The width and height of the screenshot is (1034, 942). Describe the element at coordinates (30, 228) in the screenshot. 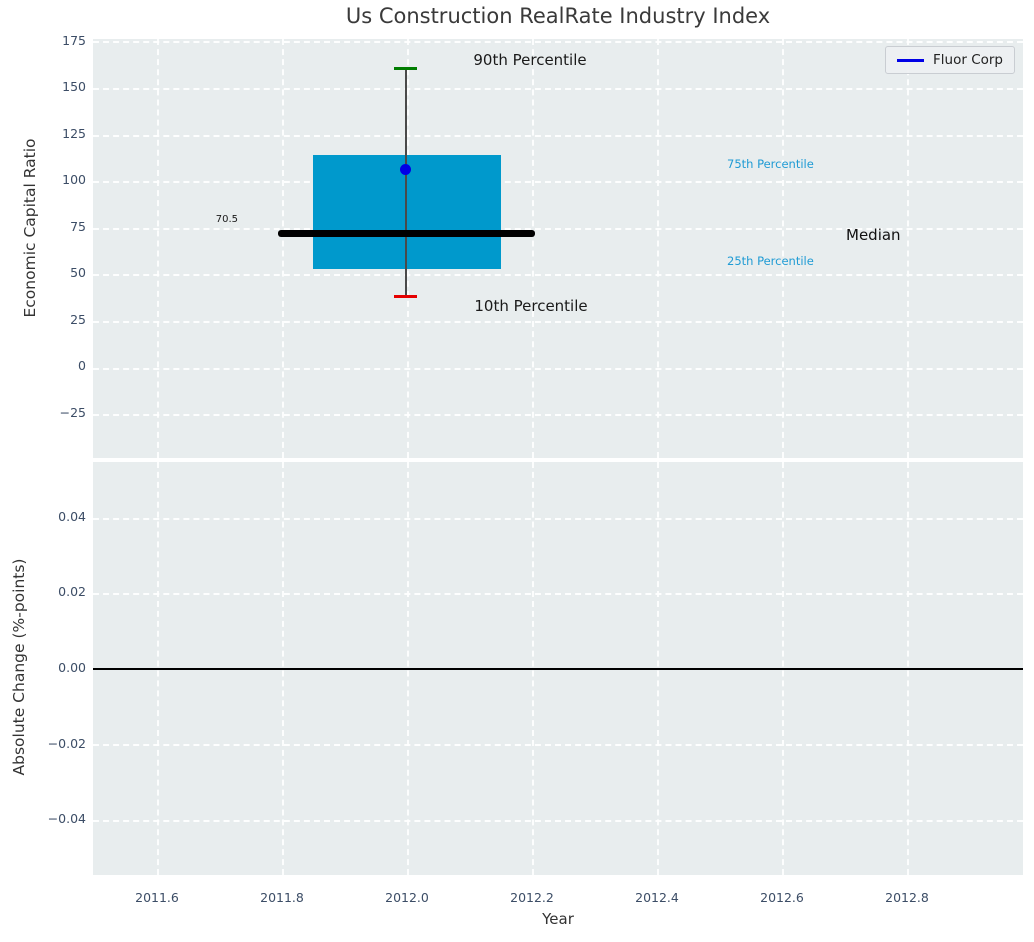

I see `top-y-axis-label: Economic Capital Ratio` at that location.